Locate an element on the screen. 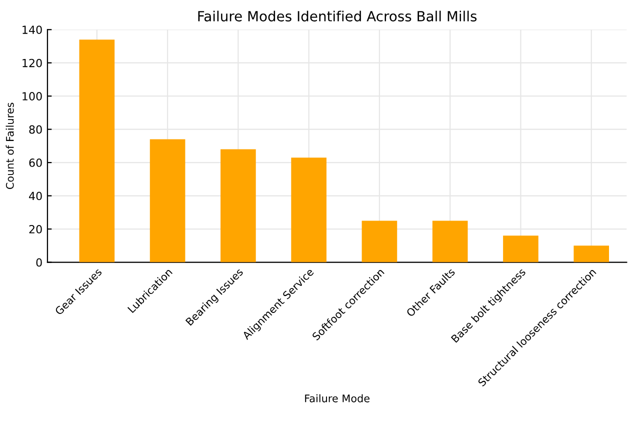  y-tick-label: 140 is located at coordinates (32, 30).